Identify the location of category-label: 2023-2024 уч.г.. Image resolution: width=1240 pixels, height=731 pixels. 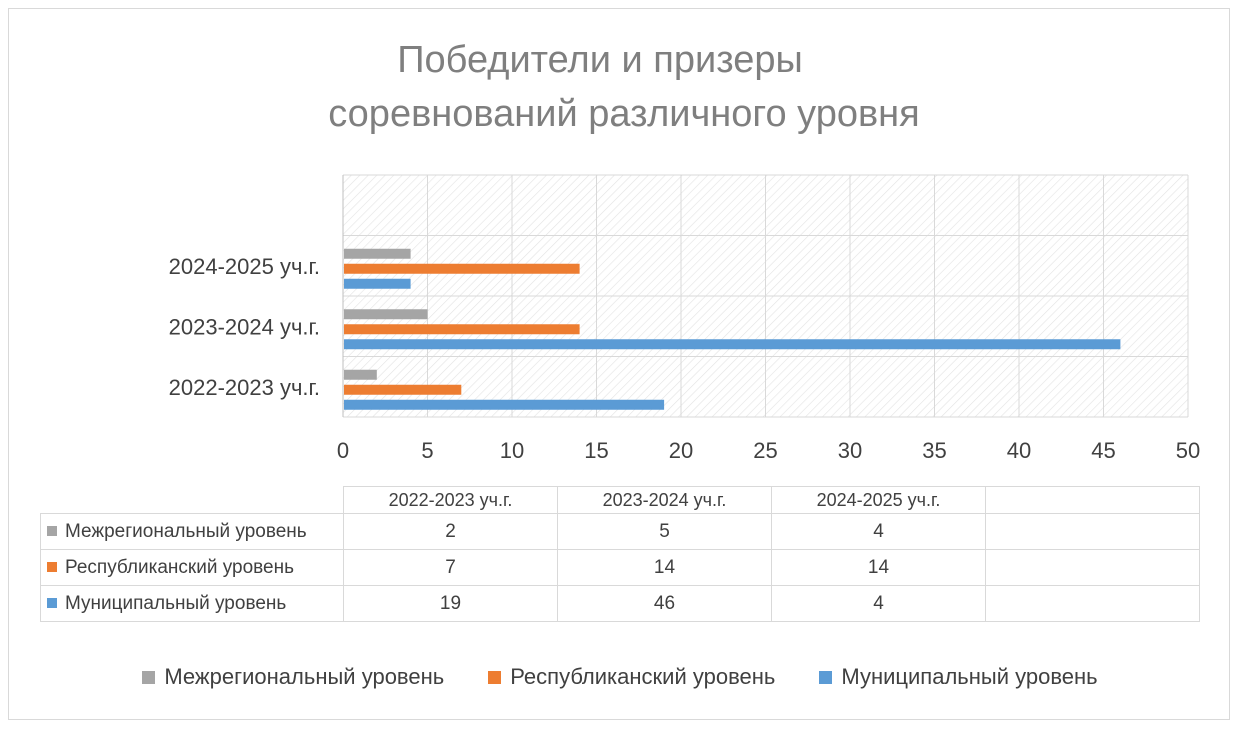
(244, 326).